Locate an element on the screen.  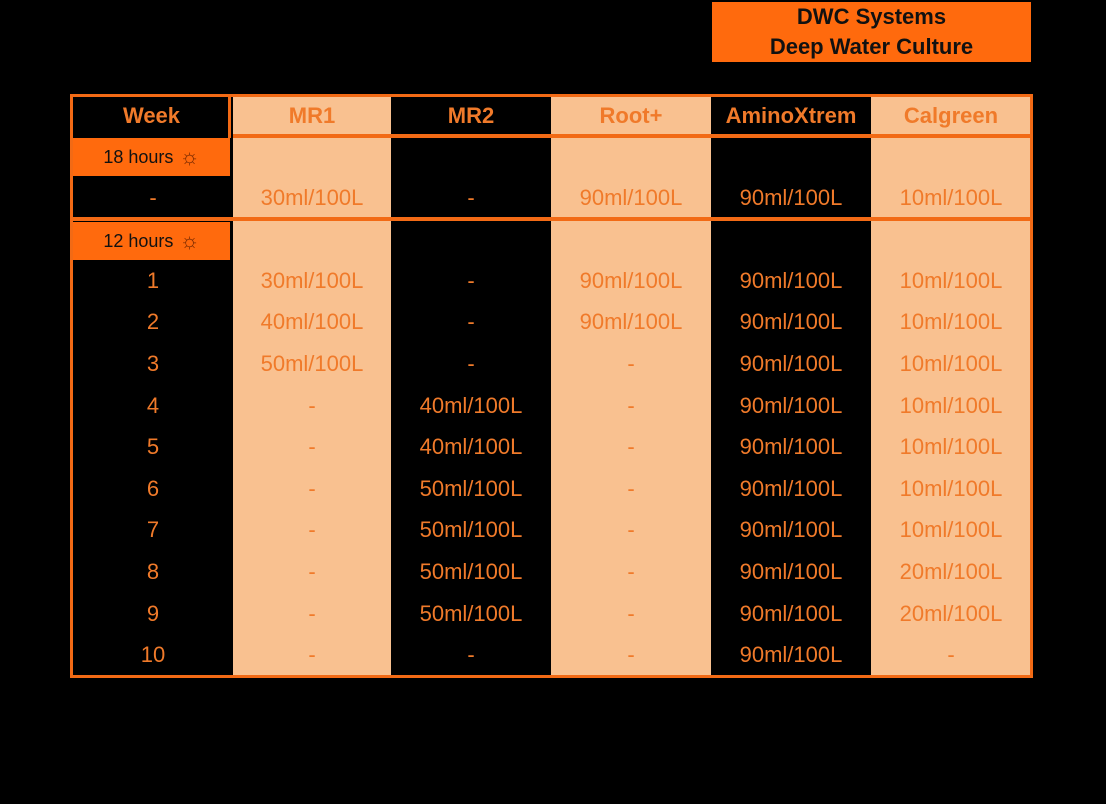
section-label-text: 12 hours is located at coordinates (138, 240).